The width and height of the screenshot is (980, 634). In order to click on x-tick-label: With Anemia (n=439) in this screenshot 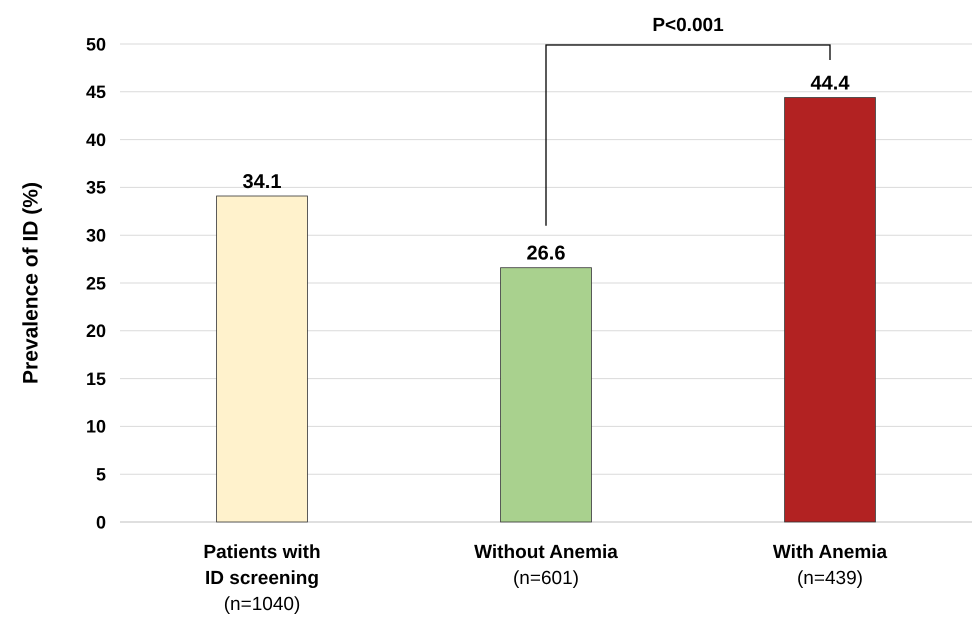, I will do `click(830, 565)`.